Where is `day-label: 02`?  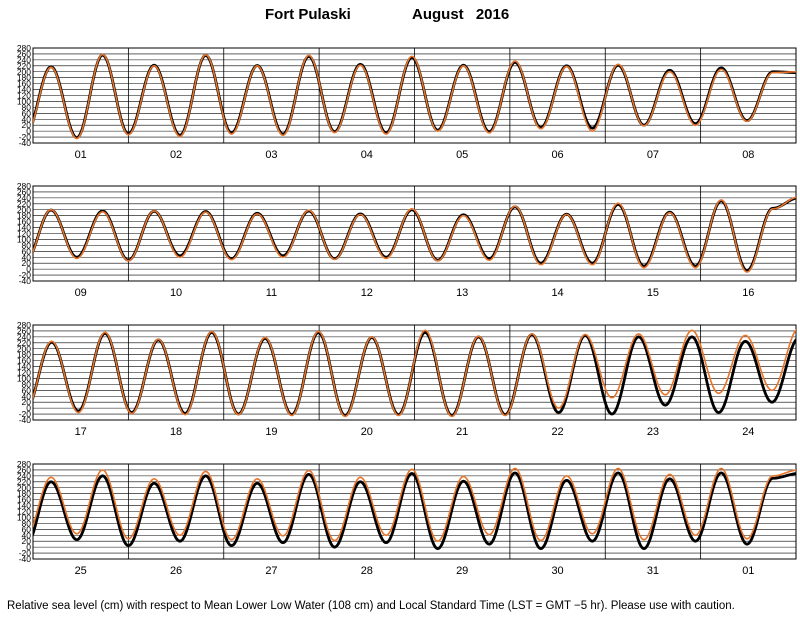
day-label: 02 is located at coordinates (176, 155).